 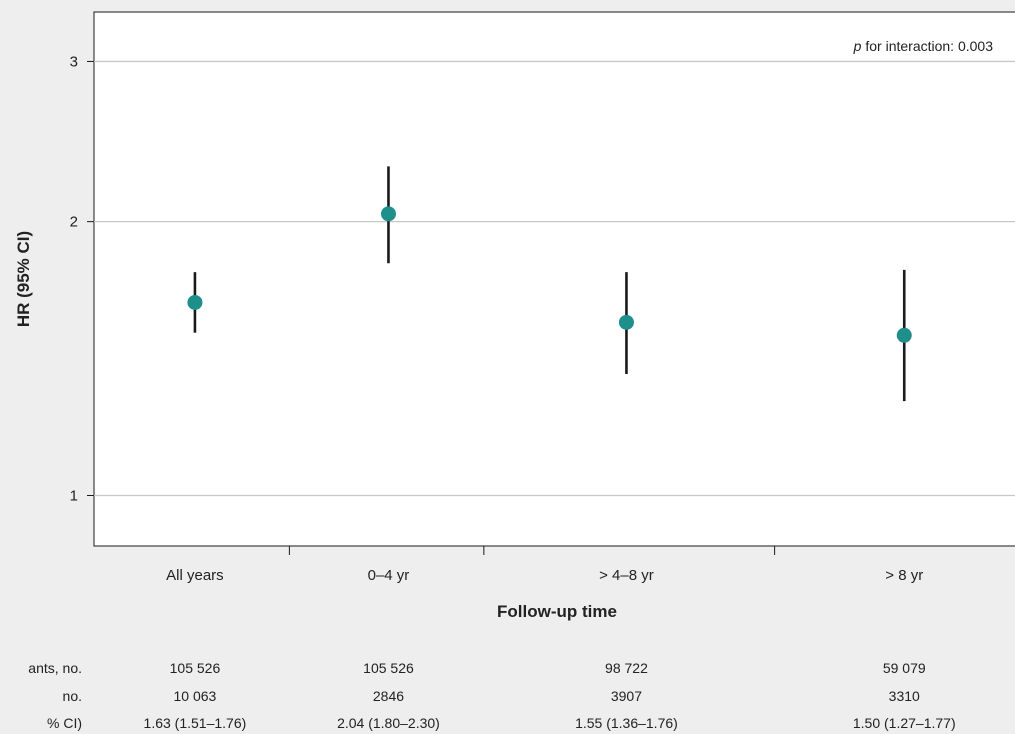 I want to click on table-cell: 1.63 (1.51–1.76), so click(x=195, y=723).